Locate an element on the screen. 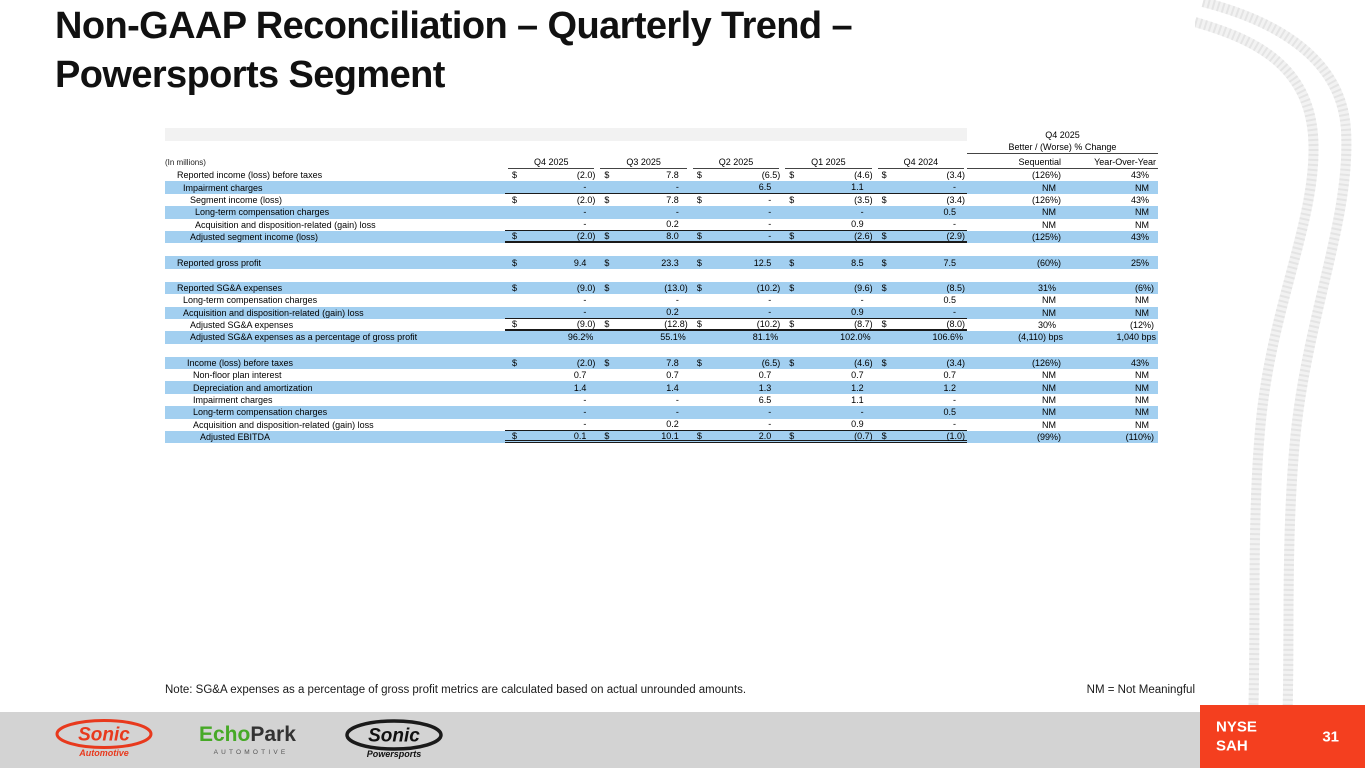 The width and height of the screenshot is (1365, 768). row-label: Income (loss) before taxes is located at coordinates (240, 362).